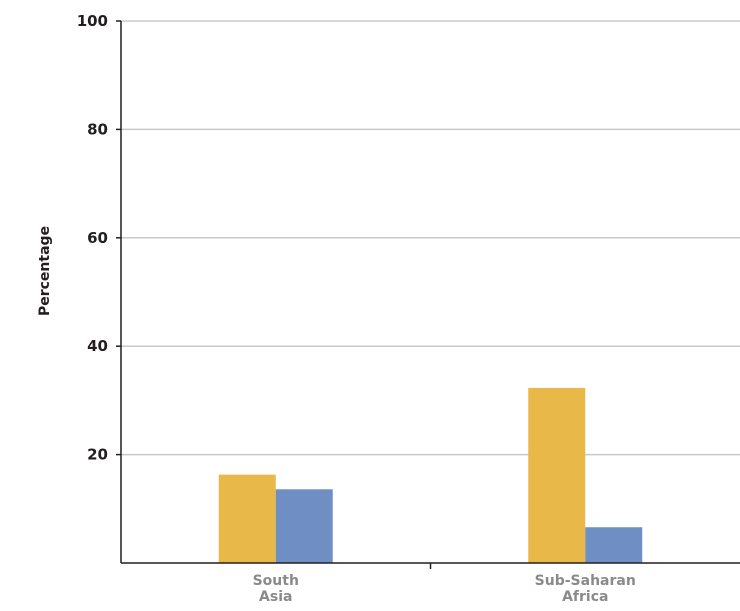  I want to click on ytick-label-20: 20, so click(97, 455).